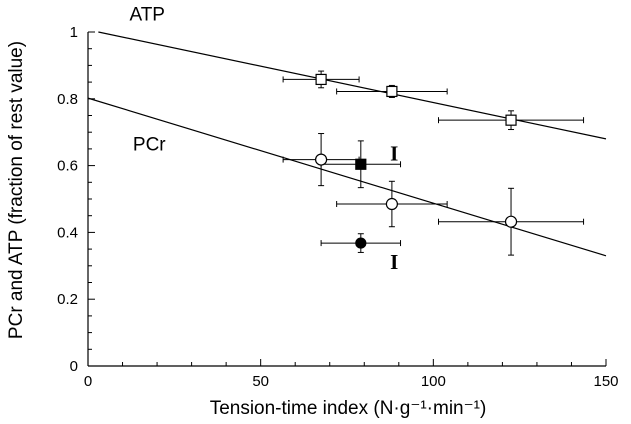 Image resolution: width=631 pixels, height=424 pixels. I want to click on series-label-pcr: PCr, so click(149, 145).